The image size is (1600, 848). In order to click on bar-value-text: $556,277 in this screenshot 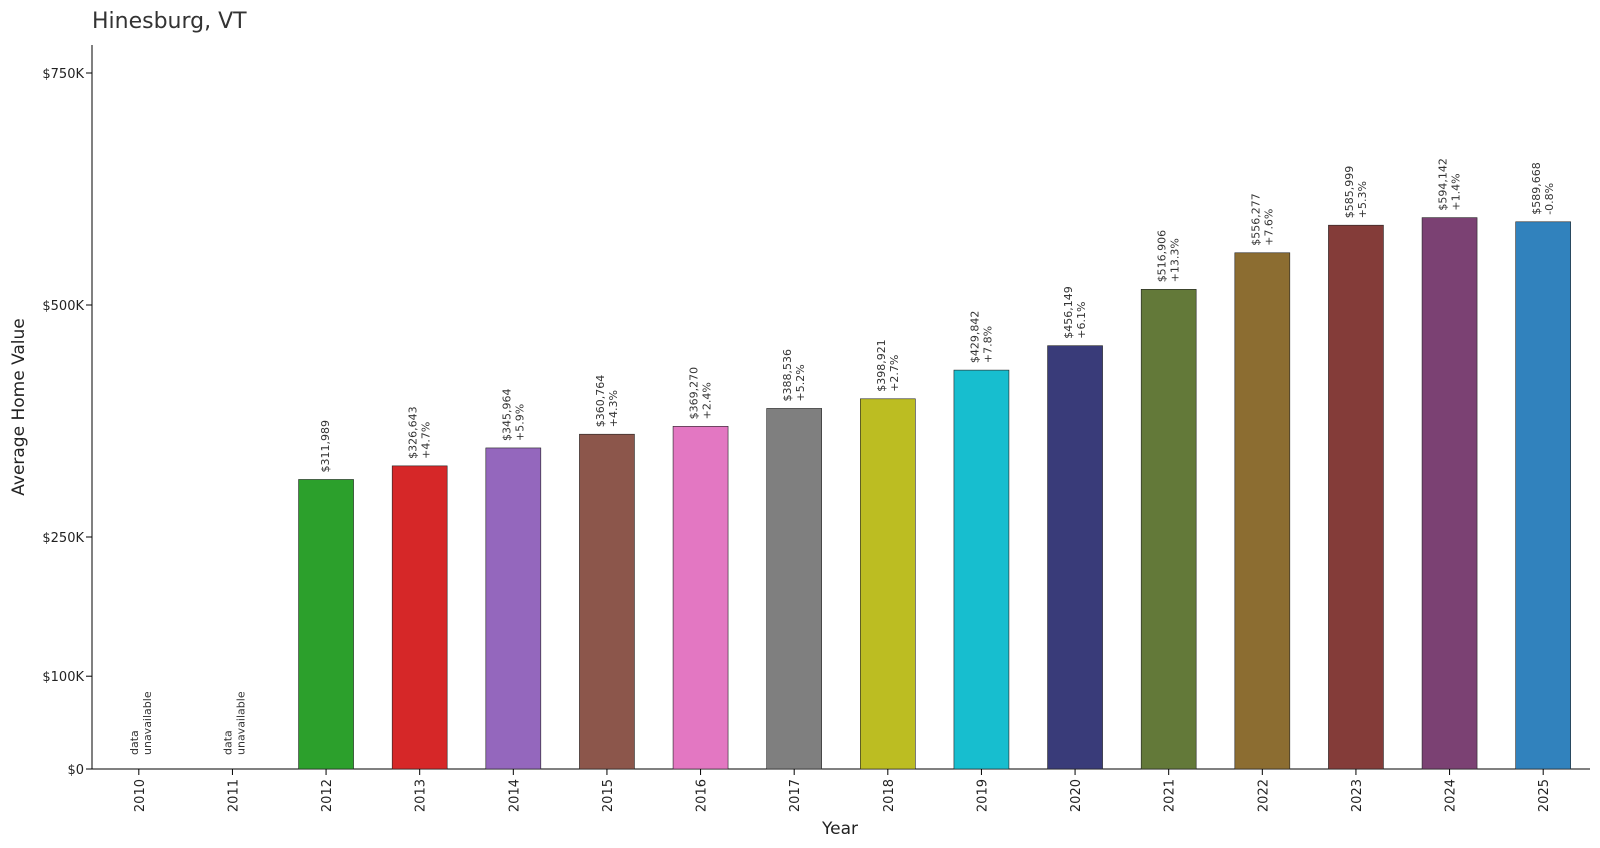, I will do `click(1255, 219)`.